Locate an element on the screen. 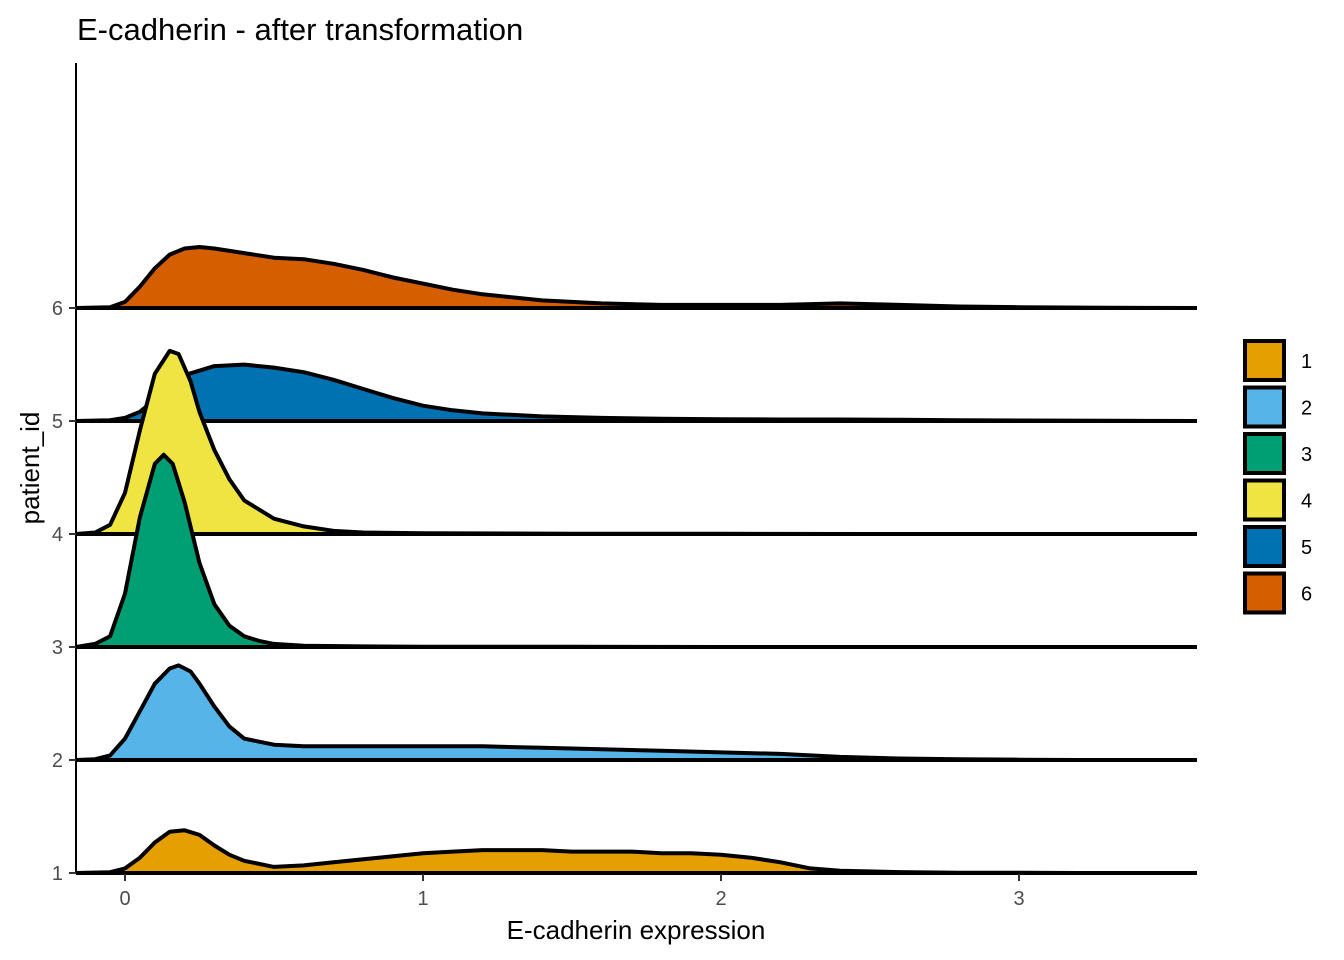  x-tick-label: 3 is located at coordinates (1018, 899).